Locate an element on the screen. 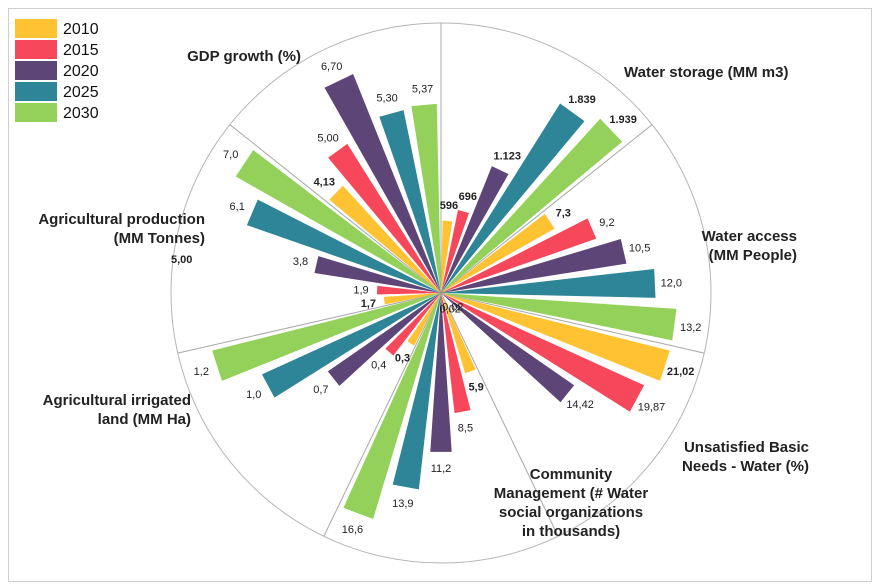 Image resolution: width=880 pixels, height=588 pixels. category-label: Agricultural production (MM Tonnes) is located at coordinates (121, 229).